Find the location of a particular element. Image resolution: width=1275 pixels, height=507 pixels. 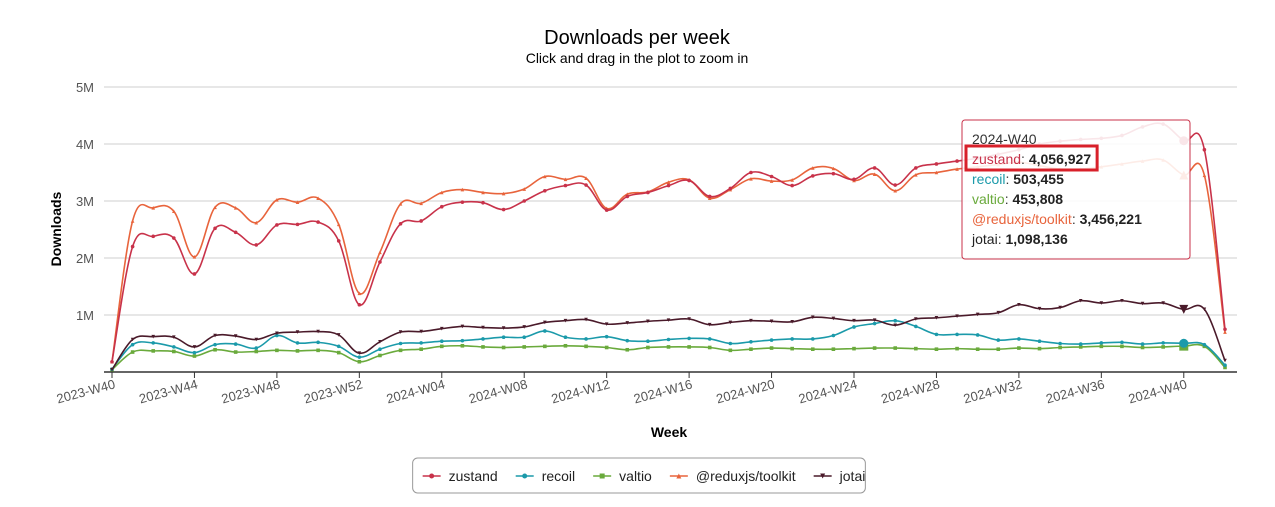

series-valtio is located at coordinates (668, 356).